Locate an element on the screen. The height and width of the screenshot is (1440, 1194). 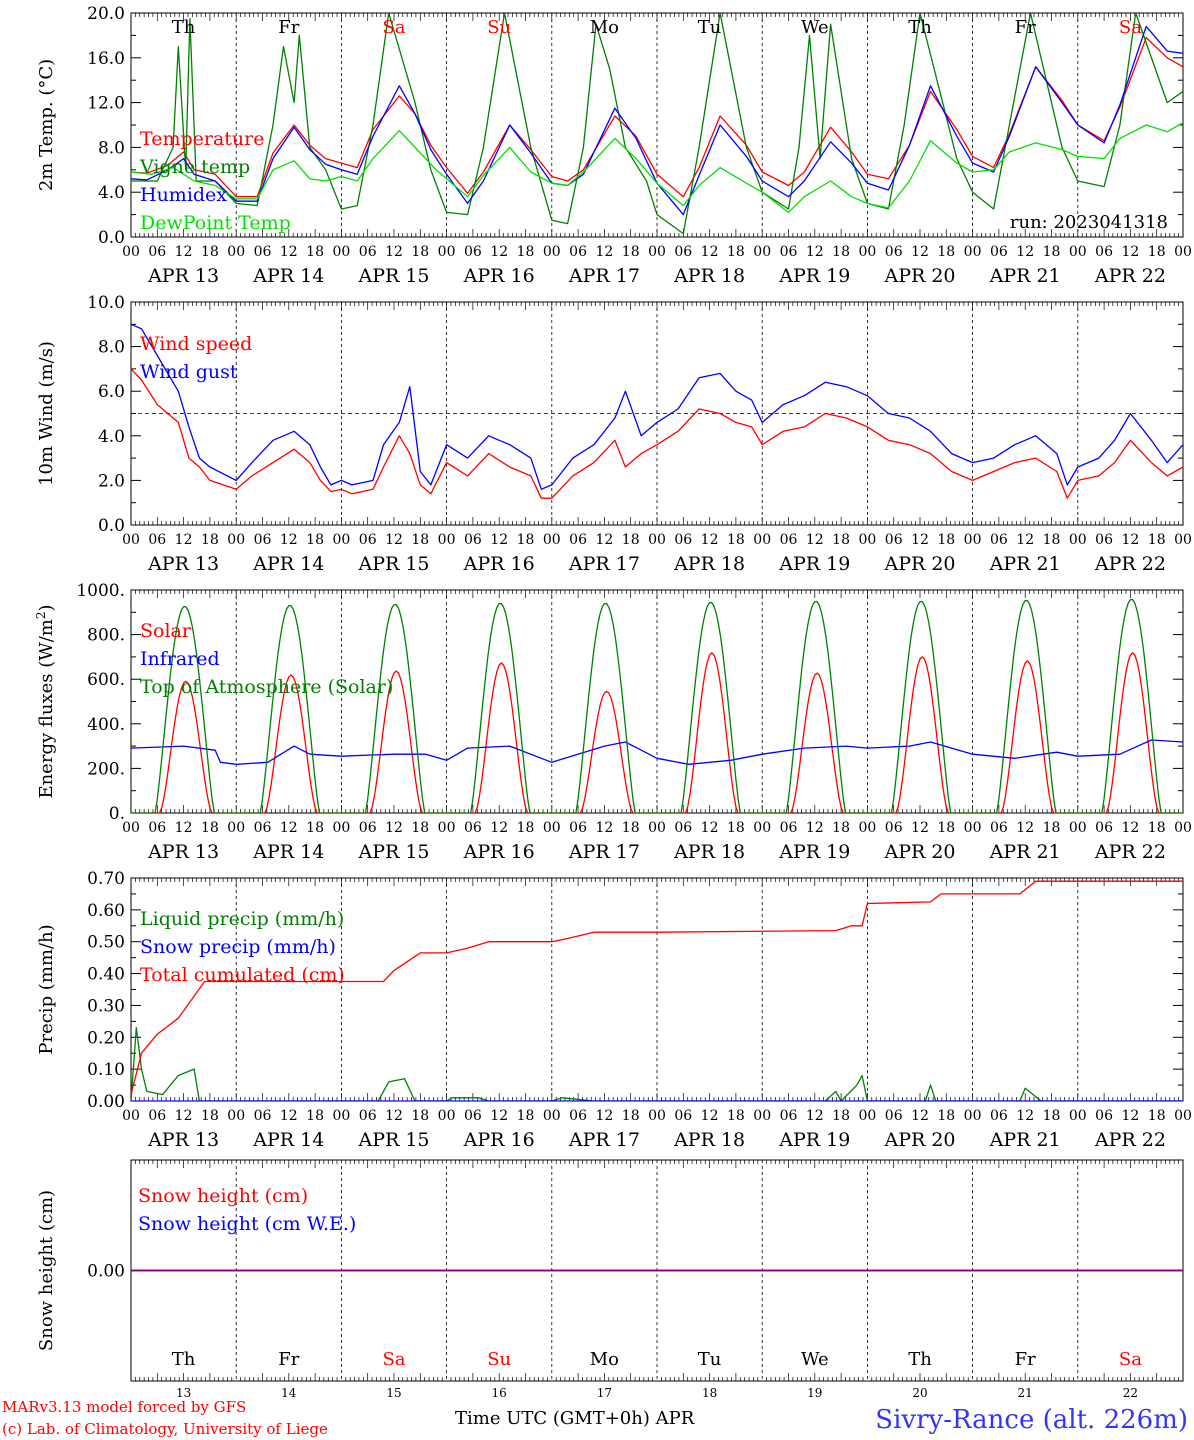
y-tick-label: 200. is located at coordinates (106, 769).